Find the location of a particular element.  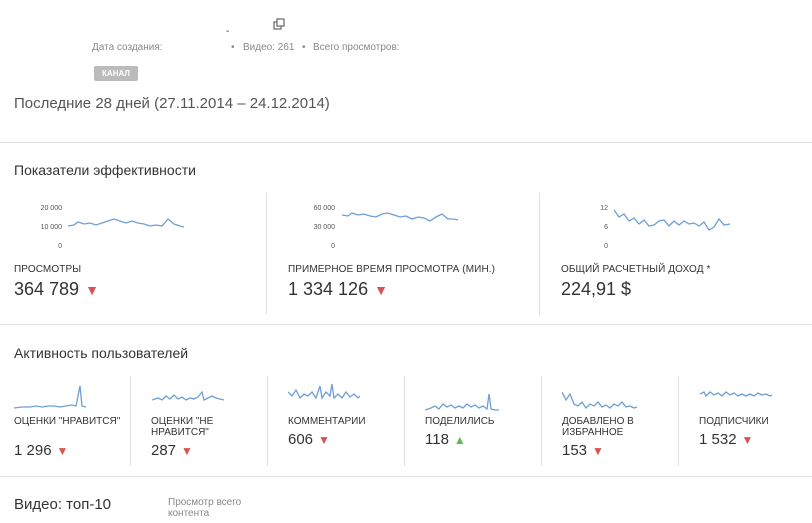

subscribers-sparkline is located at coordinates (736, 394).